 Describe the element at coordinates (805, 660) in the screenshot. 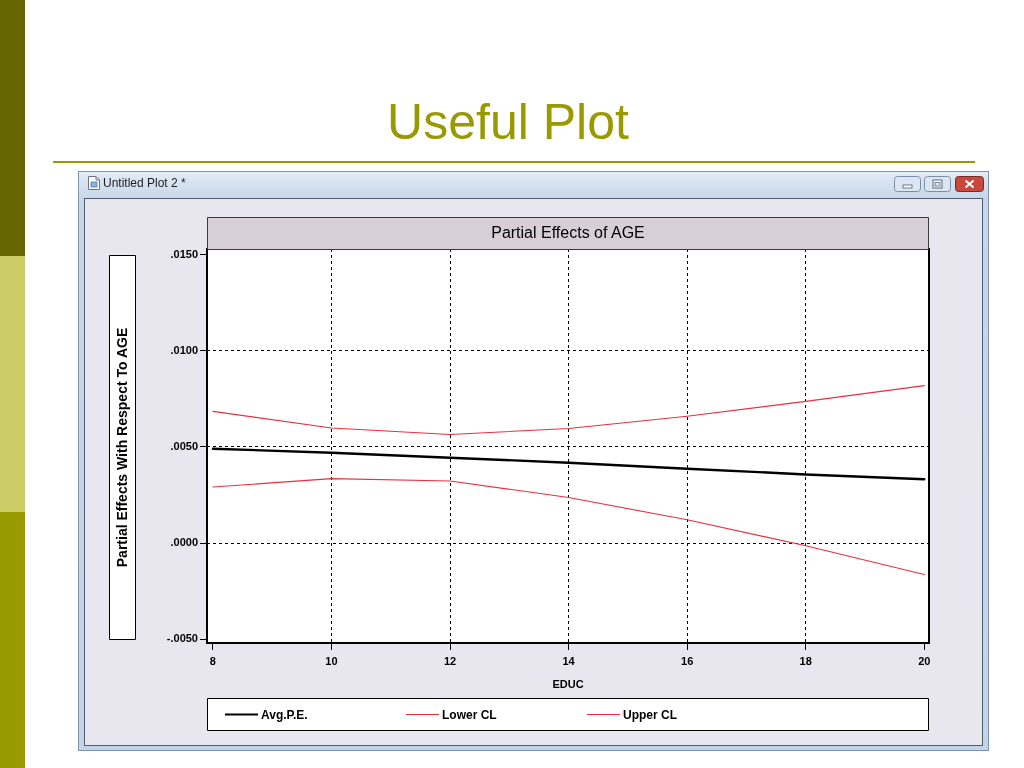

I see `x-tick-label: 18` at that location.